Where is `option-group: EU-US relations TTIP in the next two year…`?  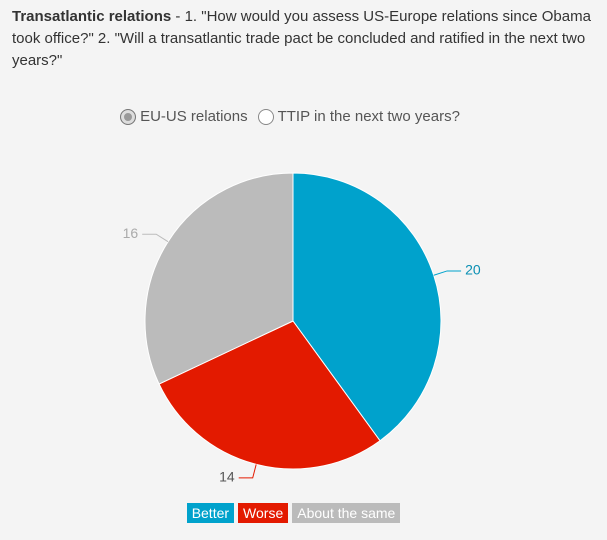 option-group: EU-US relations TTIP in the next two year… is located at coordinates (290, 116).